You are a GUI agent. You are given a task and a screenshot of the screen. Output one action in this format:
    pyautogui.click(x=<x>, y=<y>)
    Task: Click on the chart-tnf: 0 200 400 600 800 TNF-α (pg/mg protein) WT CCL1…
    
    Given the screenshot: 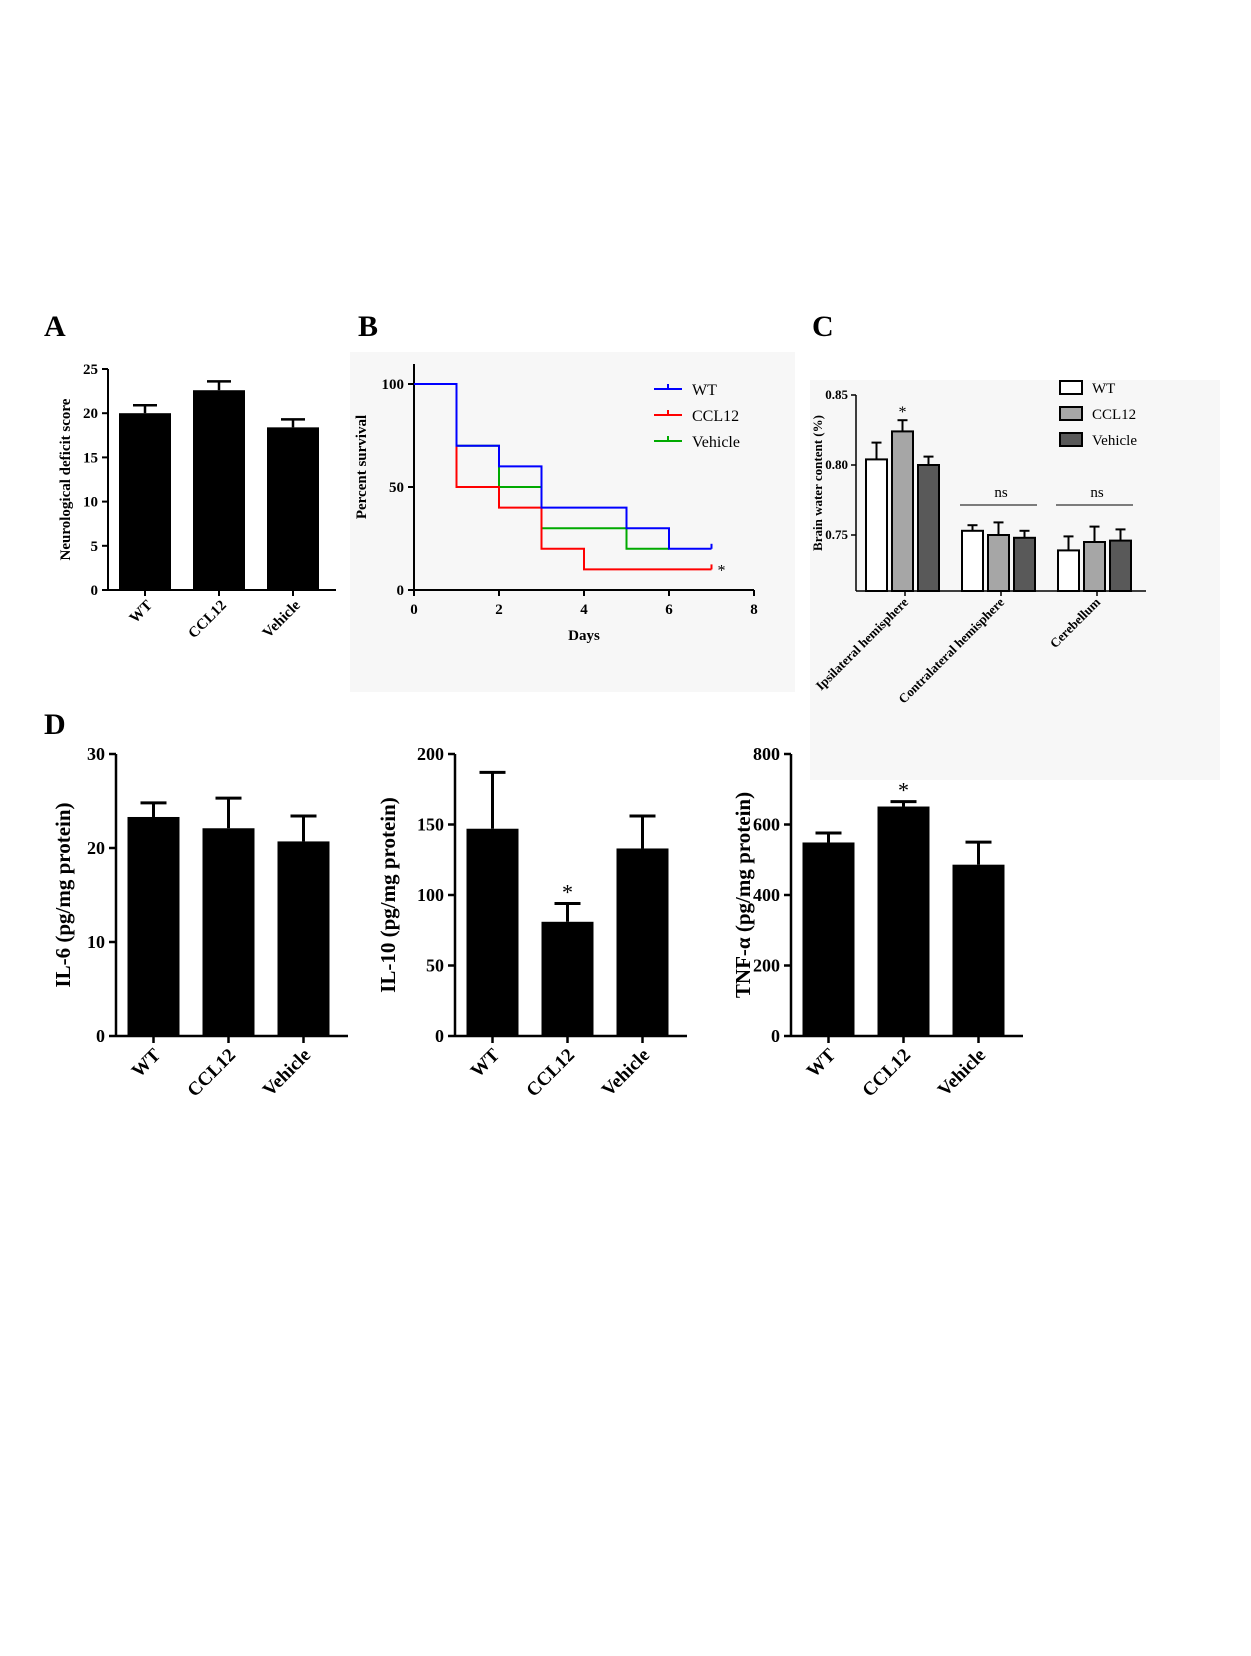 What is the action you would take?
    pyautogui.click(x=877, y=922)
    